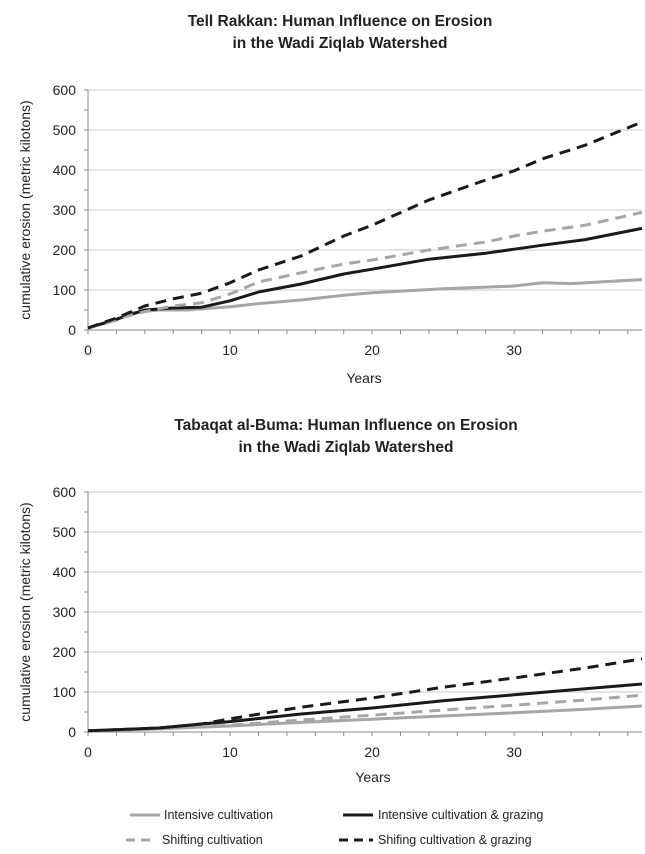  I want to click on legend-label-intensive-cultivation-grazing: Intensive cultivation & grazing, so click(460, 815).